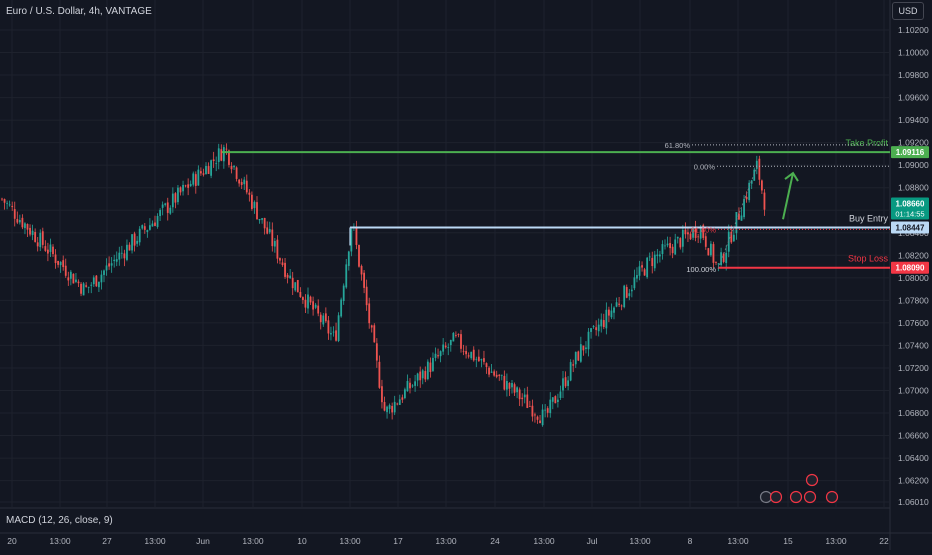  Describe the element at coordinates (79, 11) in the screenshot. I see `chart-title: Euro / U.S. Dollar, 4h, VANTAGE` at that location.